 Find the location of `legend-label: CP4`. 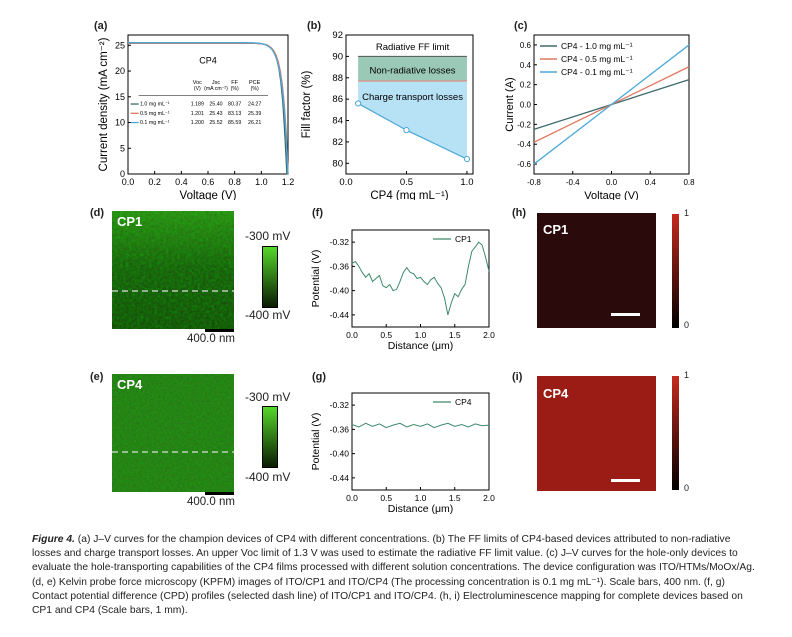

legend-label: CP4 is located at coordinates (463, 402).